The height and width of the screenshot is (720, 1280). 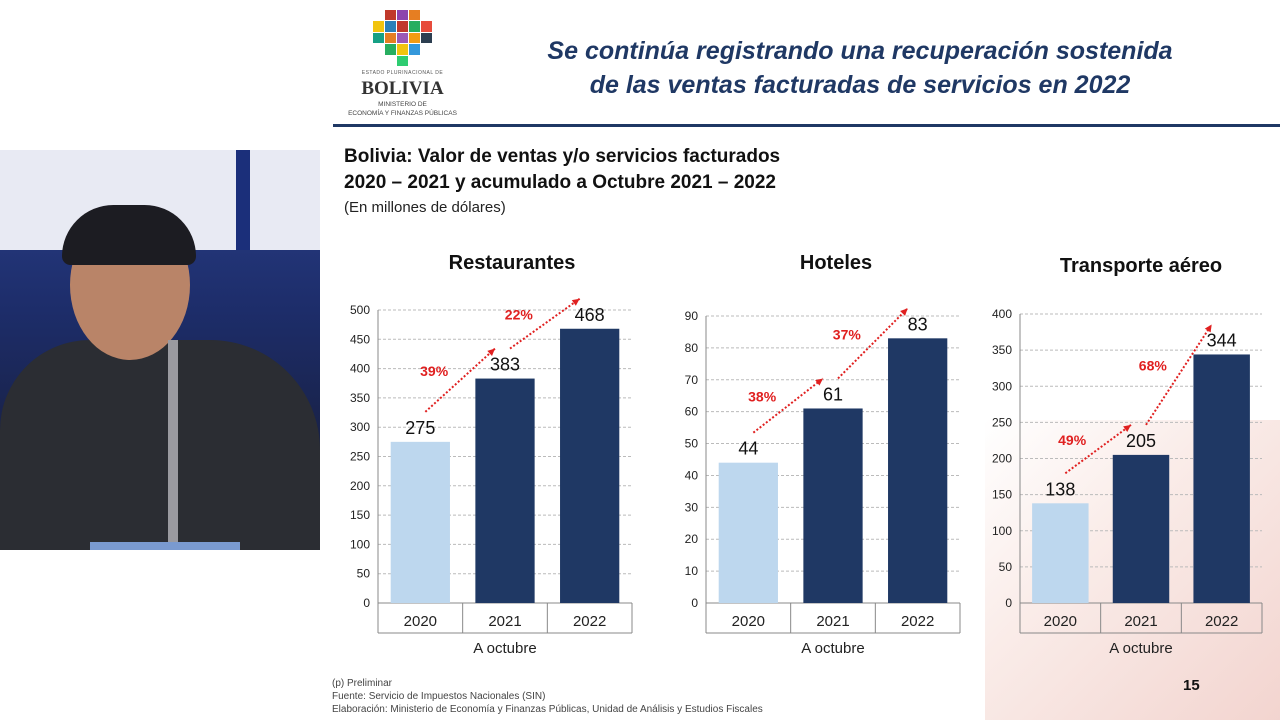 I want to click on chart-title: Transporte aéreo, so click(x=1141, y=266).